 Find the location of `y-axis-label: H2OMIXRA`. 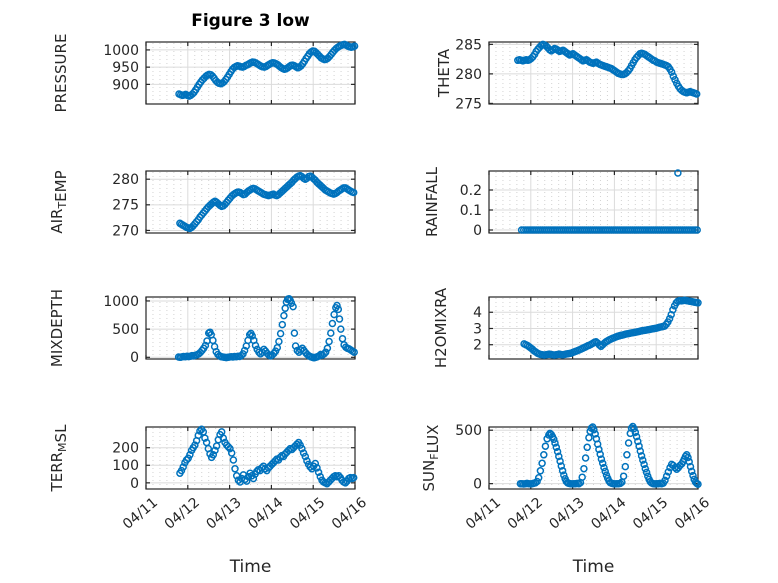

y-axis-label: H2OMIXRA is located at coordinates (441, 327).